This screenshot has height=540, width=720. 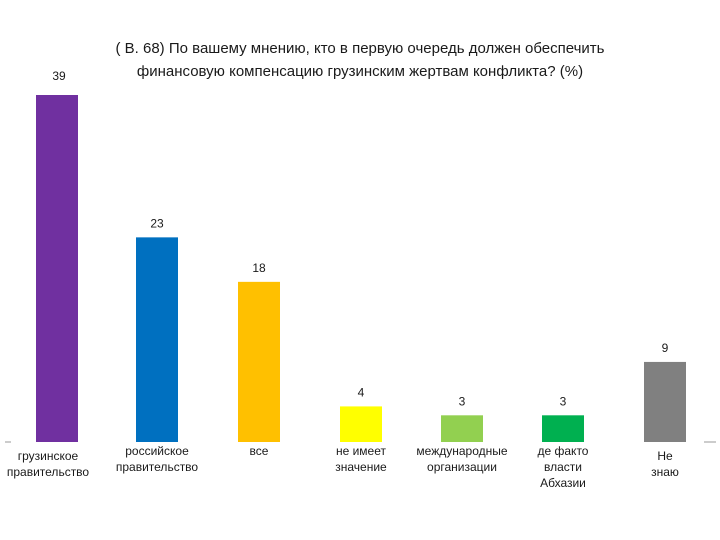 I want to click on data-label-2: 18, so click(x=259, y=268).